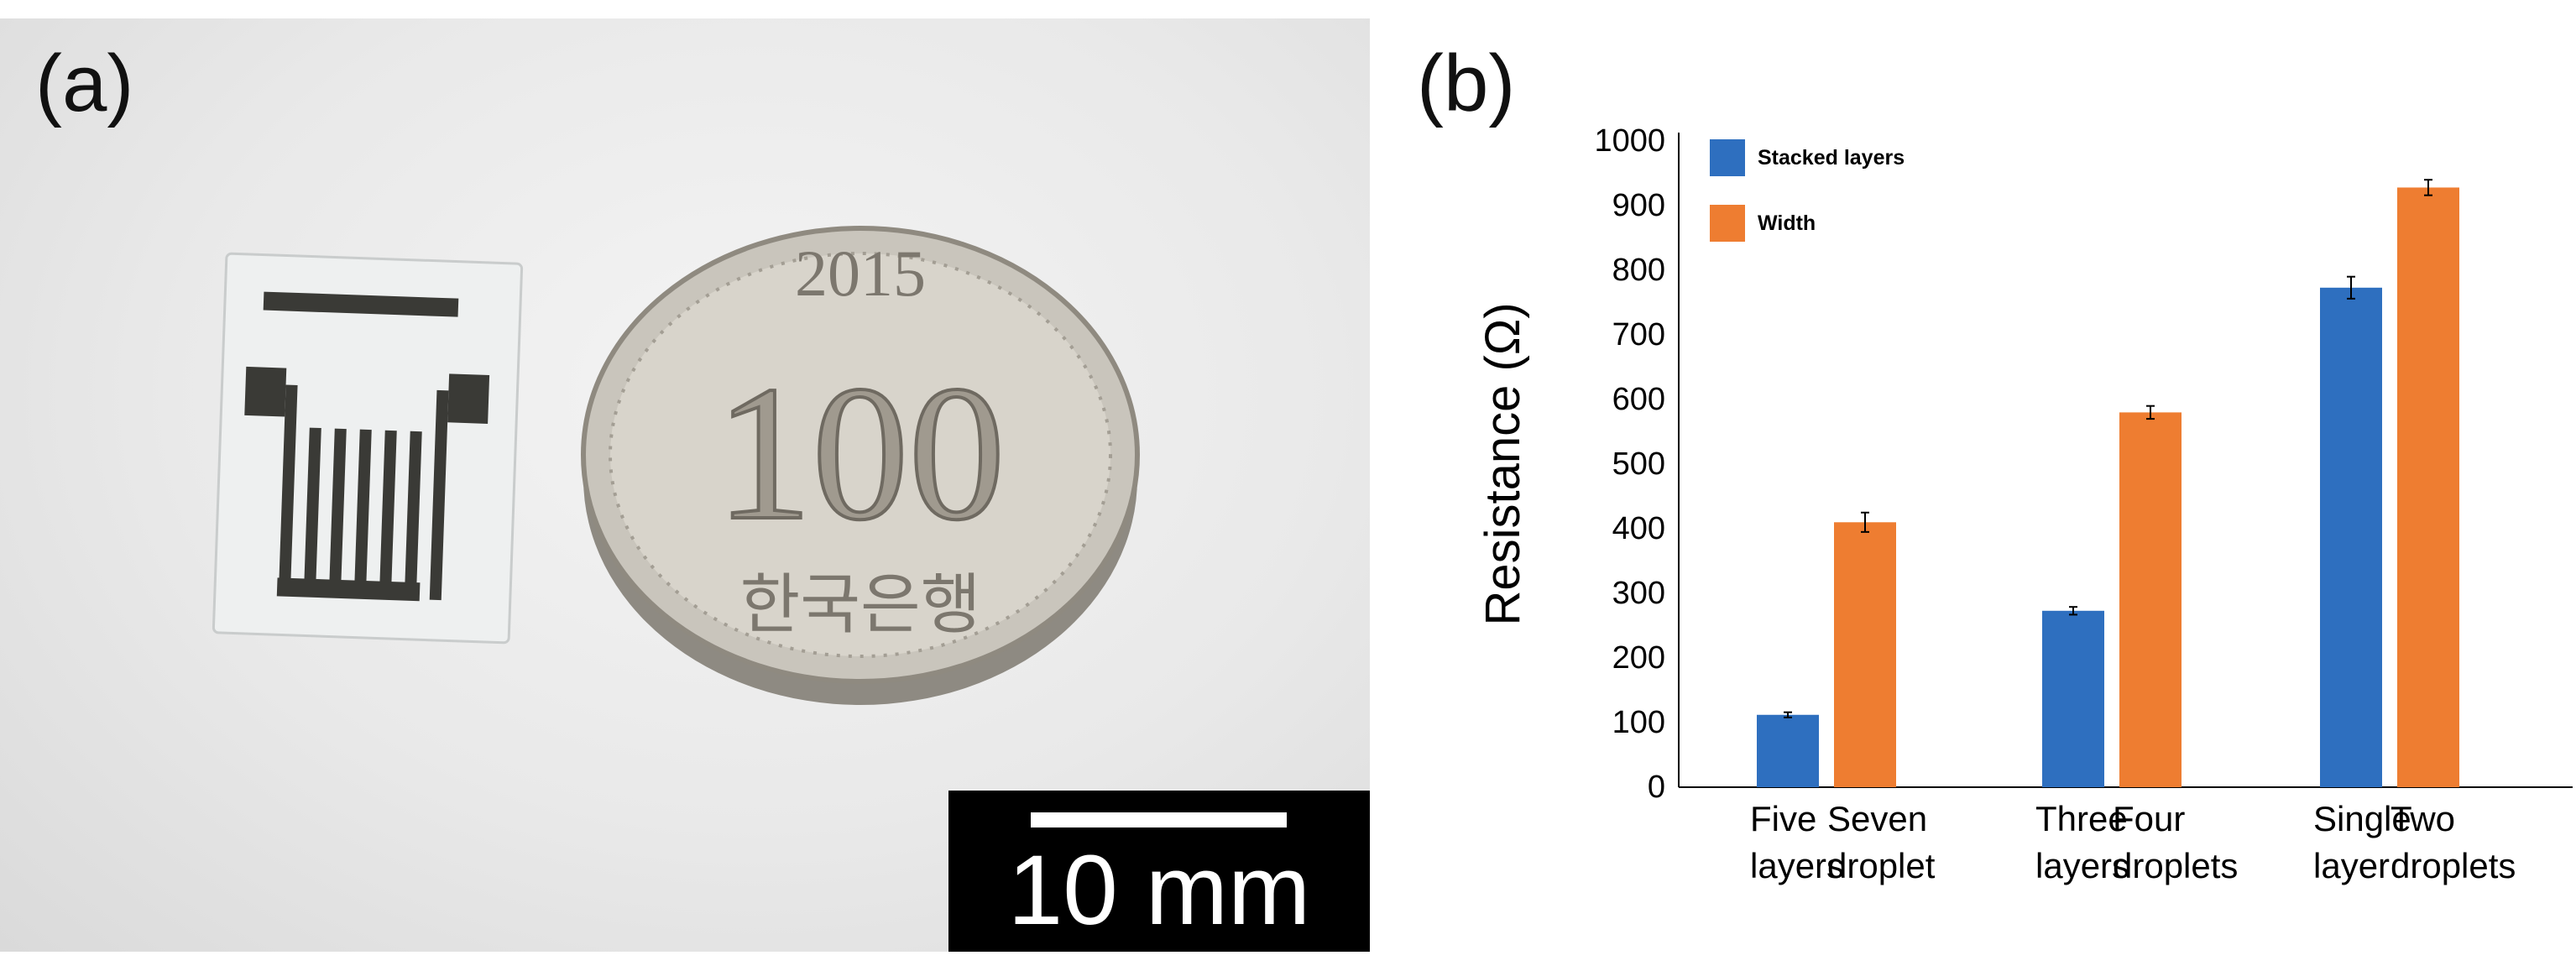  What do you see at coordinates (861, 453) in the screenshot?
I see `coin-value: 100` at bounding box center [861, 453].